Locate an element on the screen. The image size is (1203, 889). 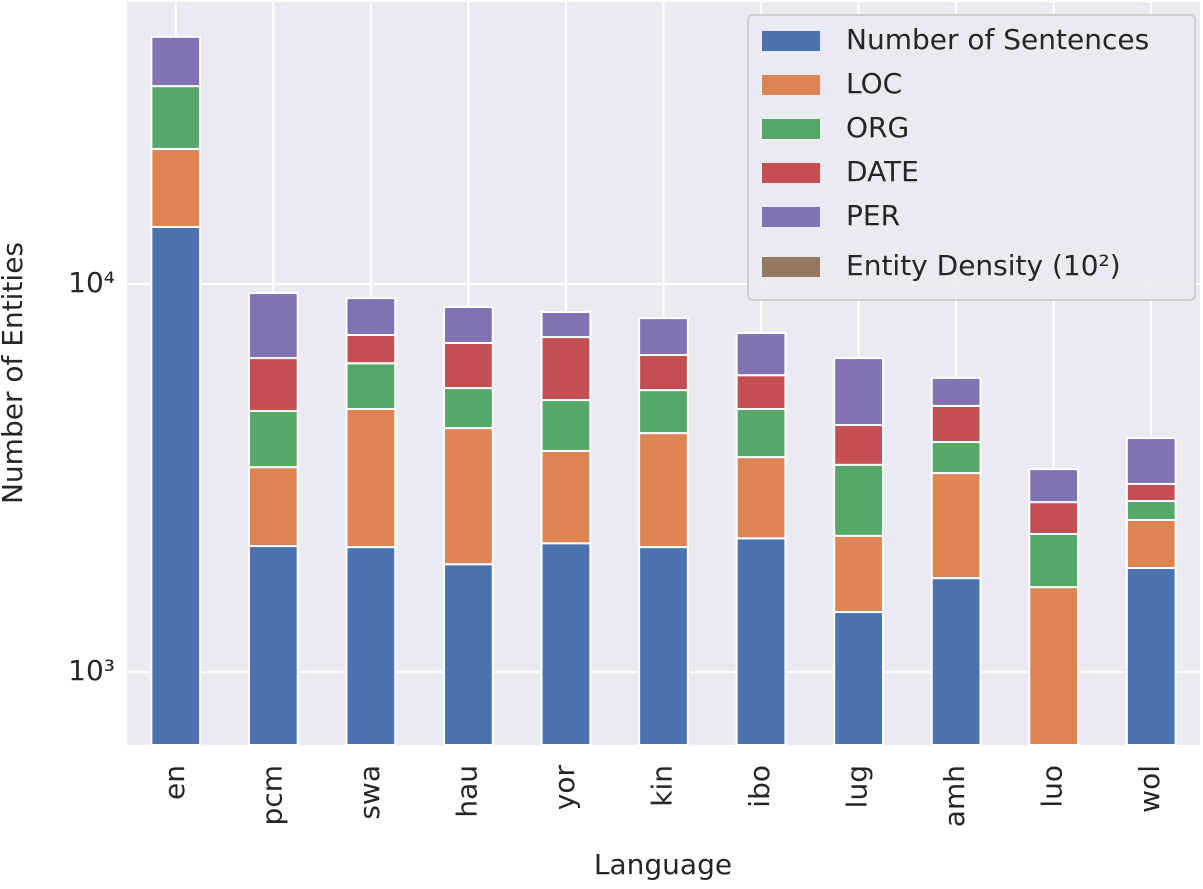
x-tick-label: hau is located at coordinates (466, 791).